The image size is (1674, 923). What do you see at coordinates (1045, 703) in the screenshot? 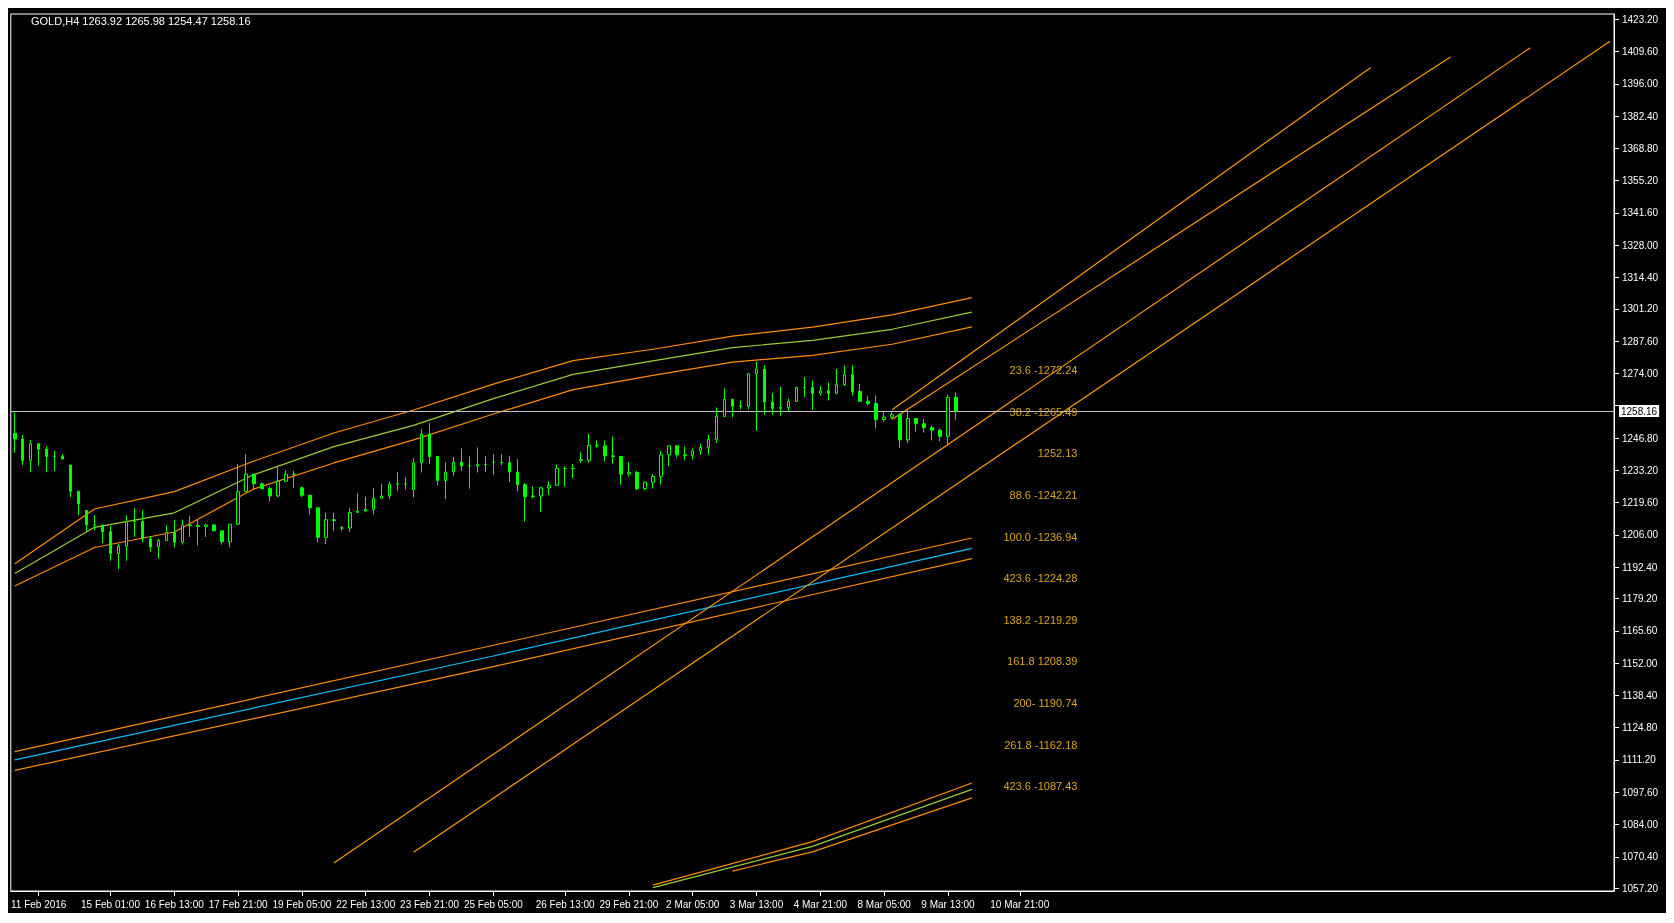
I see `annotation: 200- 1190.74` at bounding box center [1045, 703].